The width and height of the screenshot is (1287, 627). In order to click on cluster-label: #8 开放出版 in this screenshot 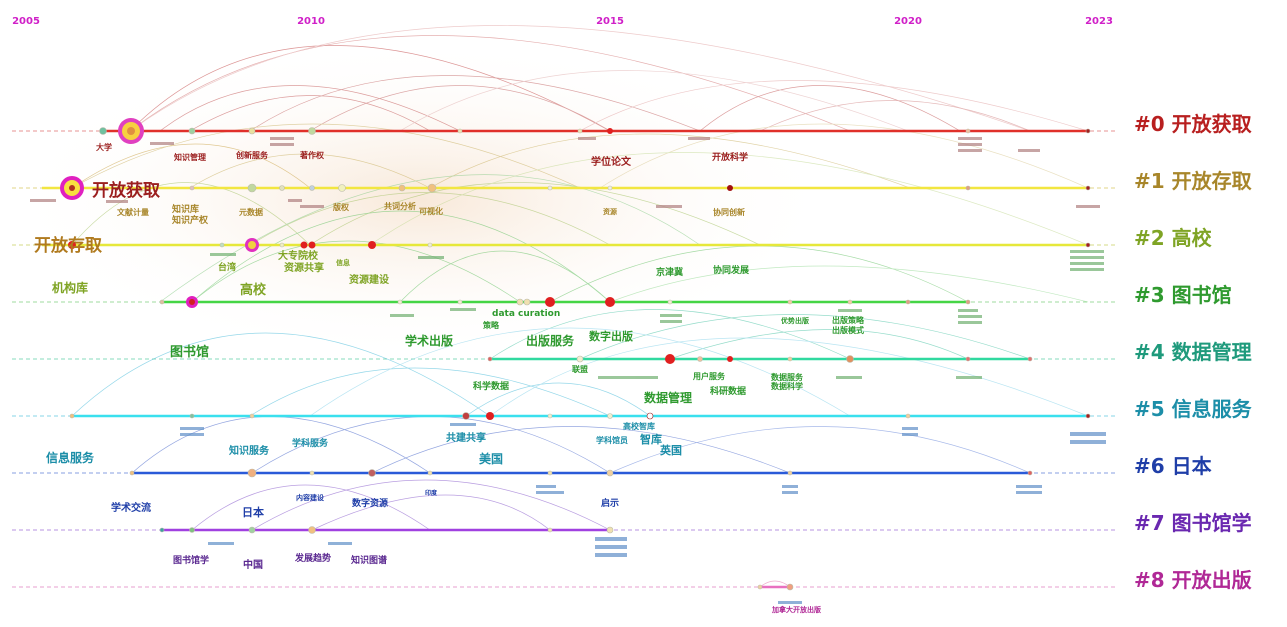, I will do `click(1193, 580)`.